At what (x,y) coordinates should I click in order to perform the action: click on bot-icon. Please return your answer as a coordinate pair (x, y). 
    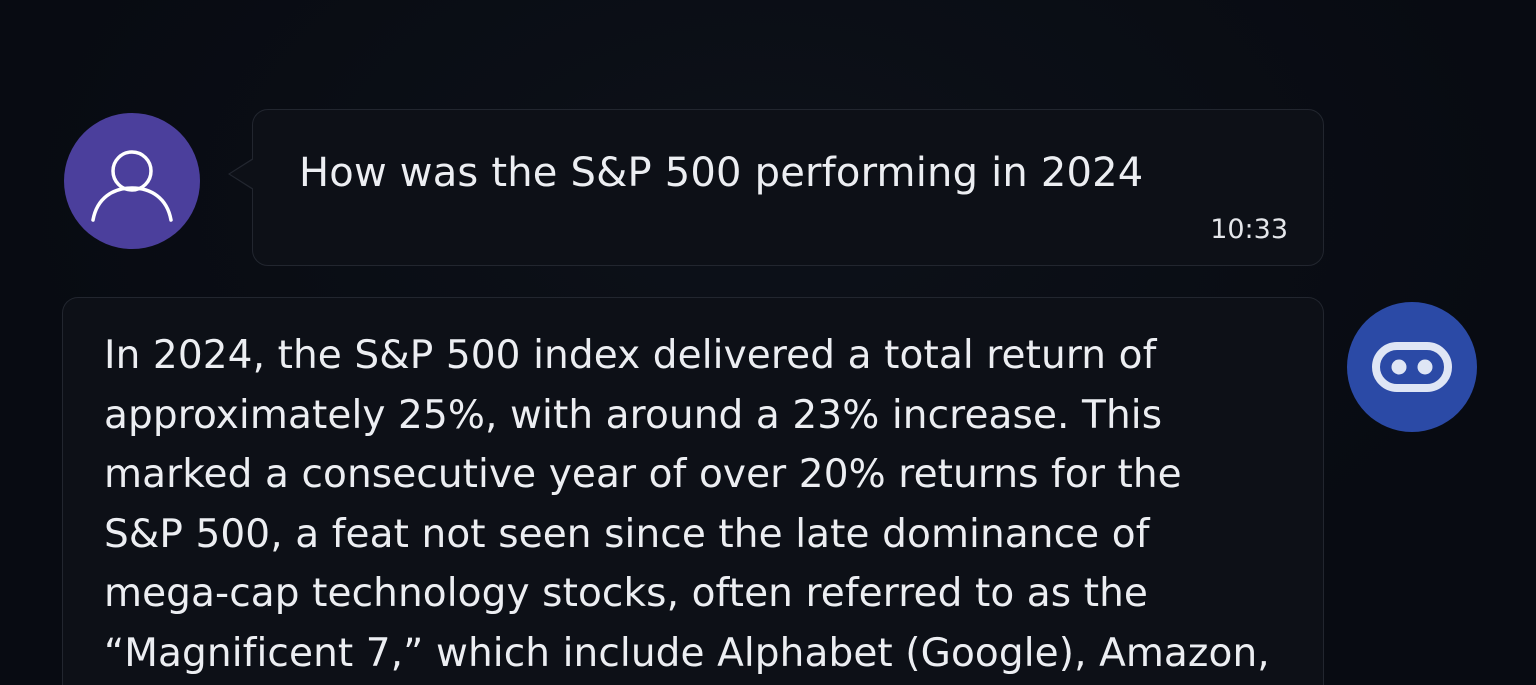
    Looking at the image, I should click on (1412, 367).